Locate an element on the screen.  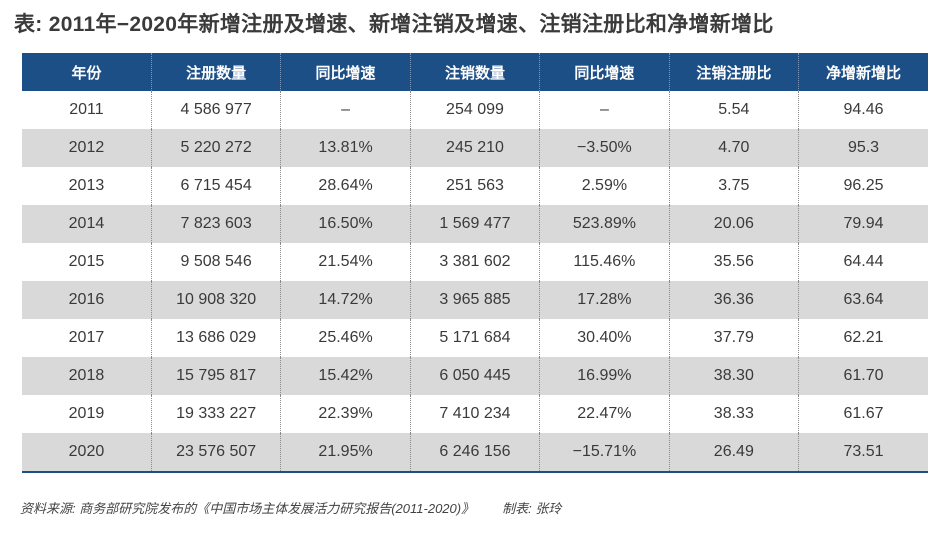
table-cell: 25.46% is located at coordinates (345, 338).